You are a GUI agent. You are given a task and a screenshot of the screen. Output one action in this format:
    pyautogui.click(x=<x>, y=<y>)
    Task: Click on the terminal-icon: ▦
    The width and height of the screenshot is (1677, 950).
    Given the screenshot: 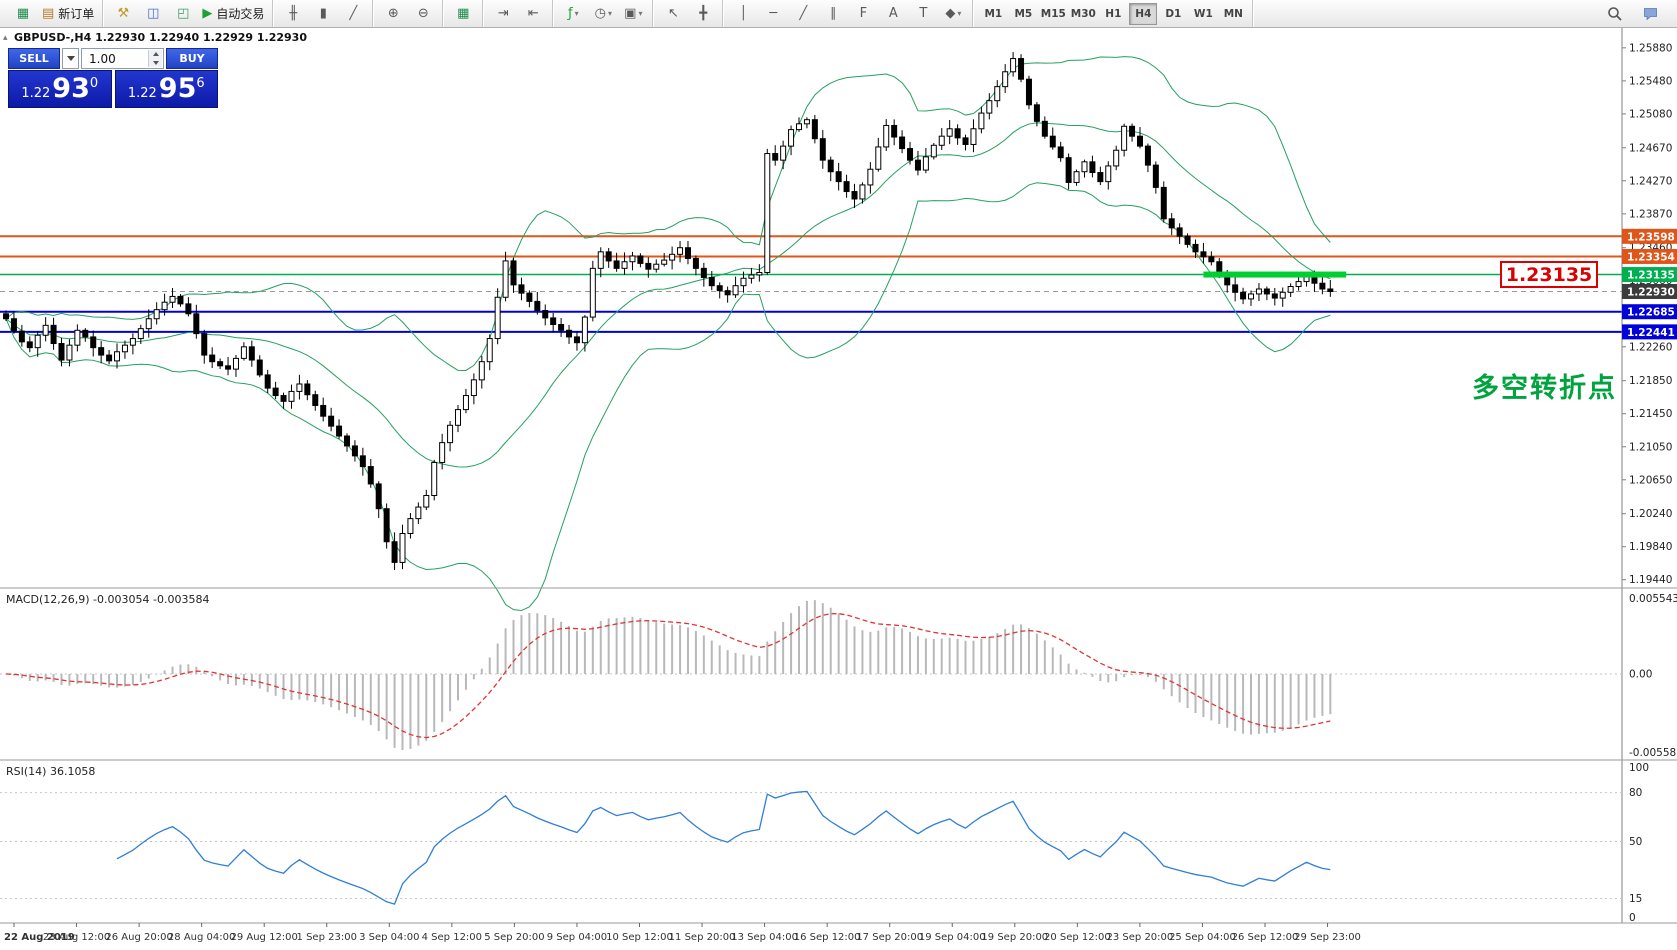 What is the action you would take?
    pyautogui.click(x=23, y=13)
    